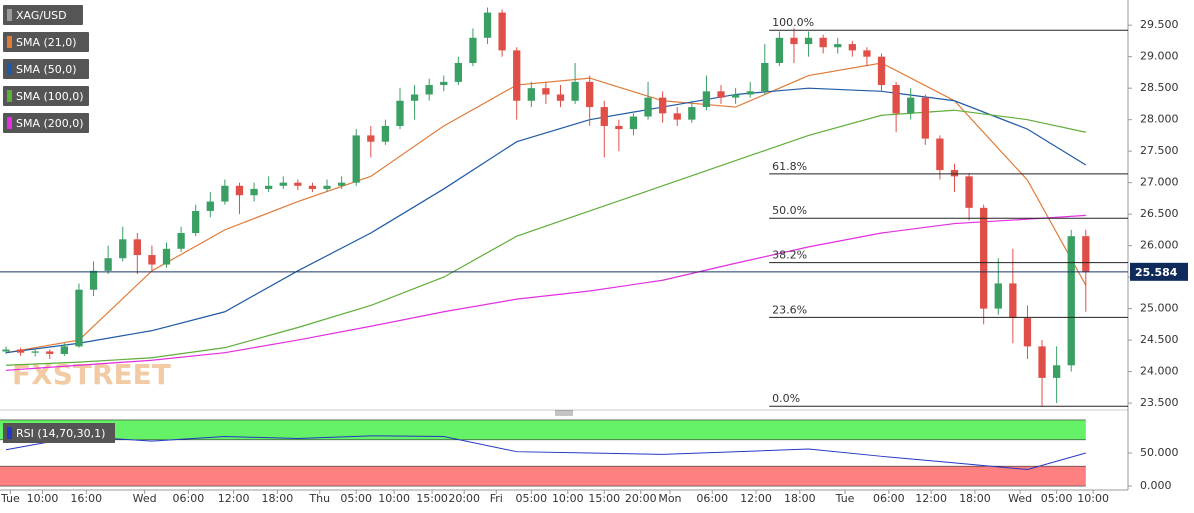 The image size is (1194, 513). I want to click on rsi-band, so click(543, 476).